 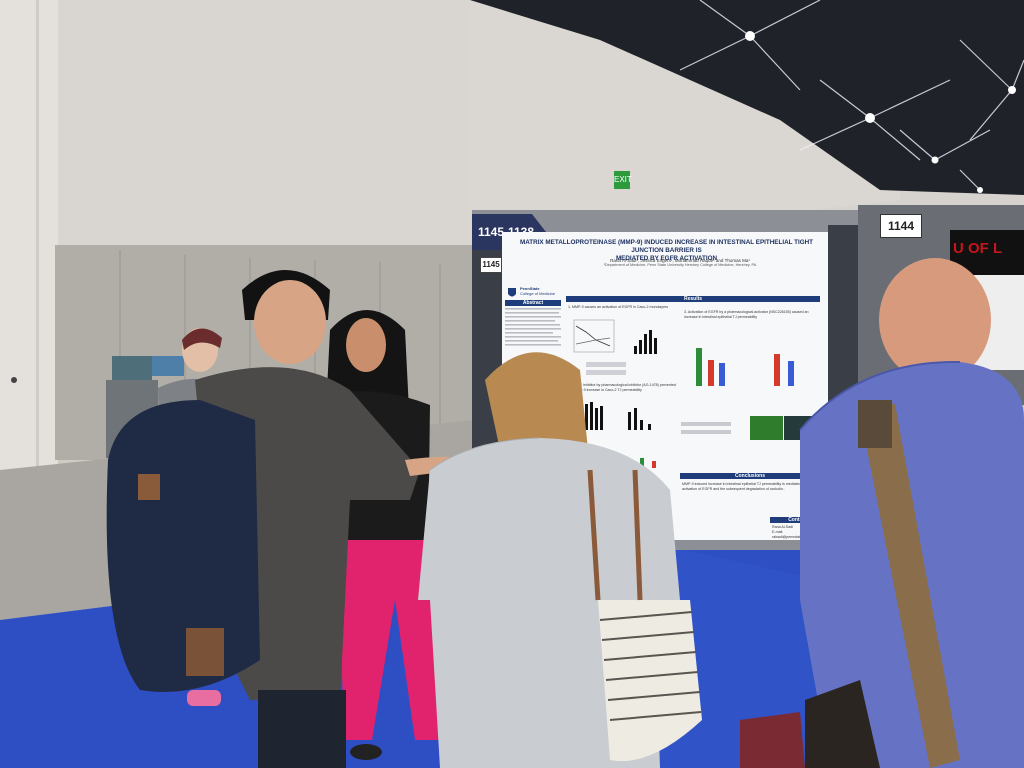 What do you see at coordinates (491, 265) in the screenshot?
I see `booth-number-sign-poster: 1145` at bounding box center [491, 265].